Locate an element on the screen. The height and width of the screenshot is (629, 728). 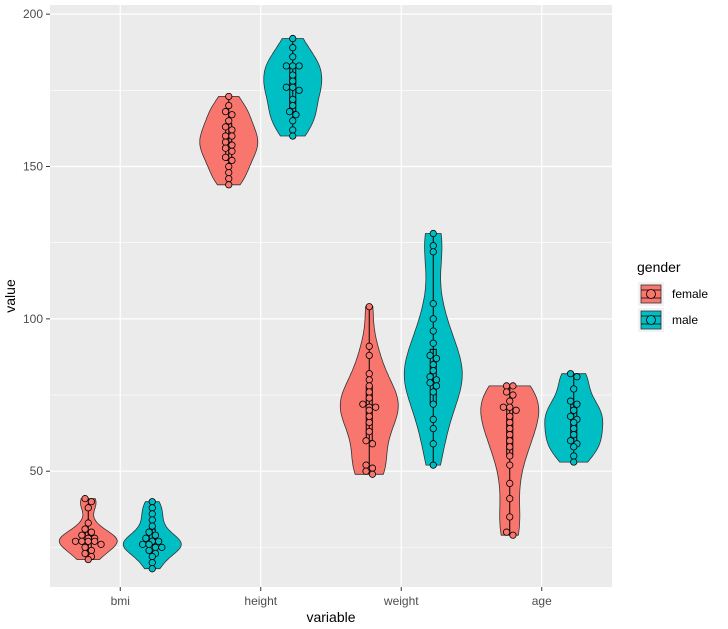
legend-entries: female male is located at coordinates (673, 307).